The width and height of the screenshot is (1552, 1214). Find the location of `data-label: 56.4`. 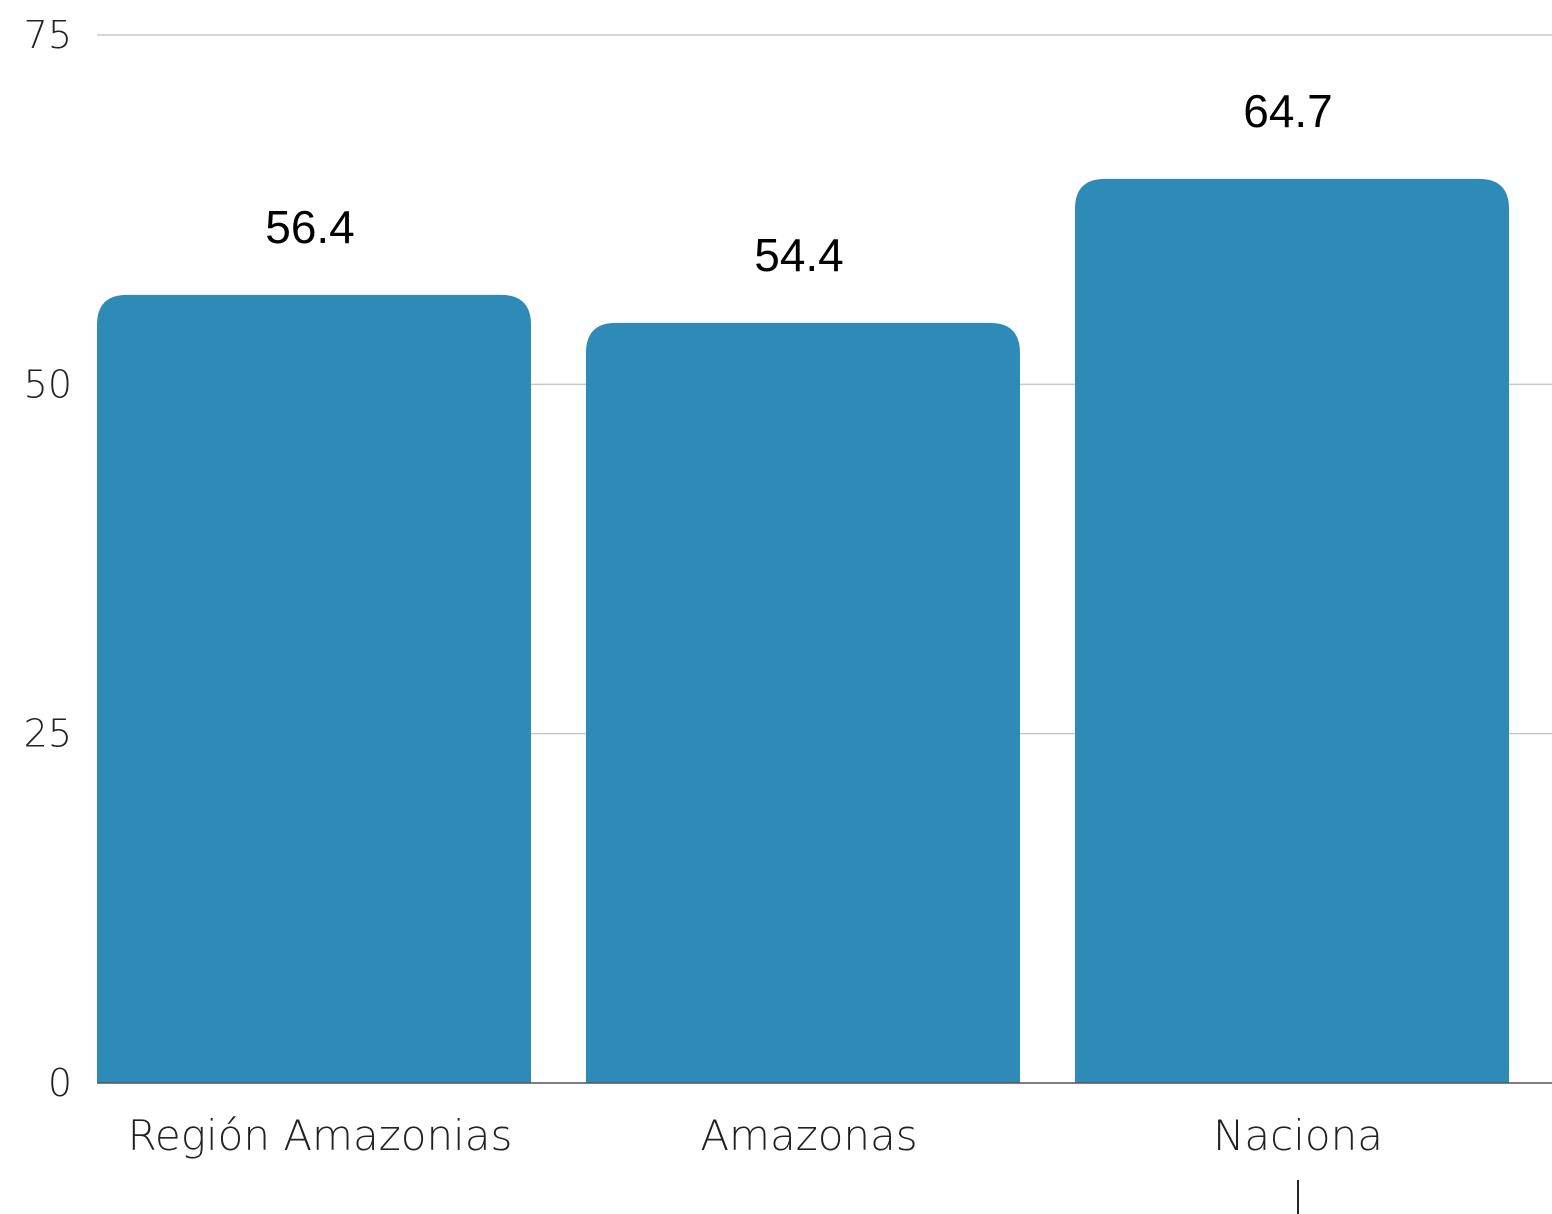

data-label: 56.4 is located at coordinates (310, 227).